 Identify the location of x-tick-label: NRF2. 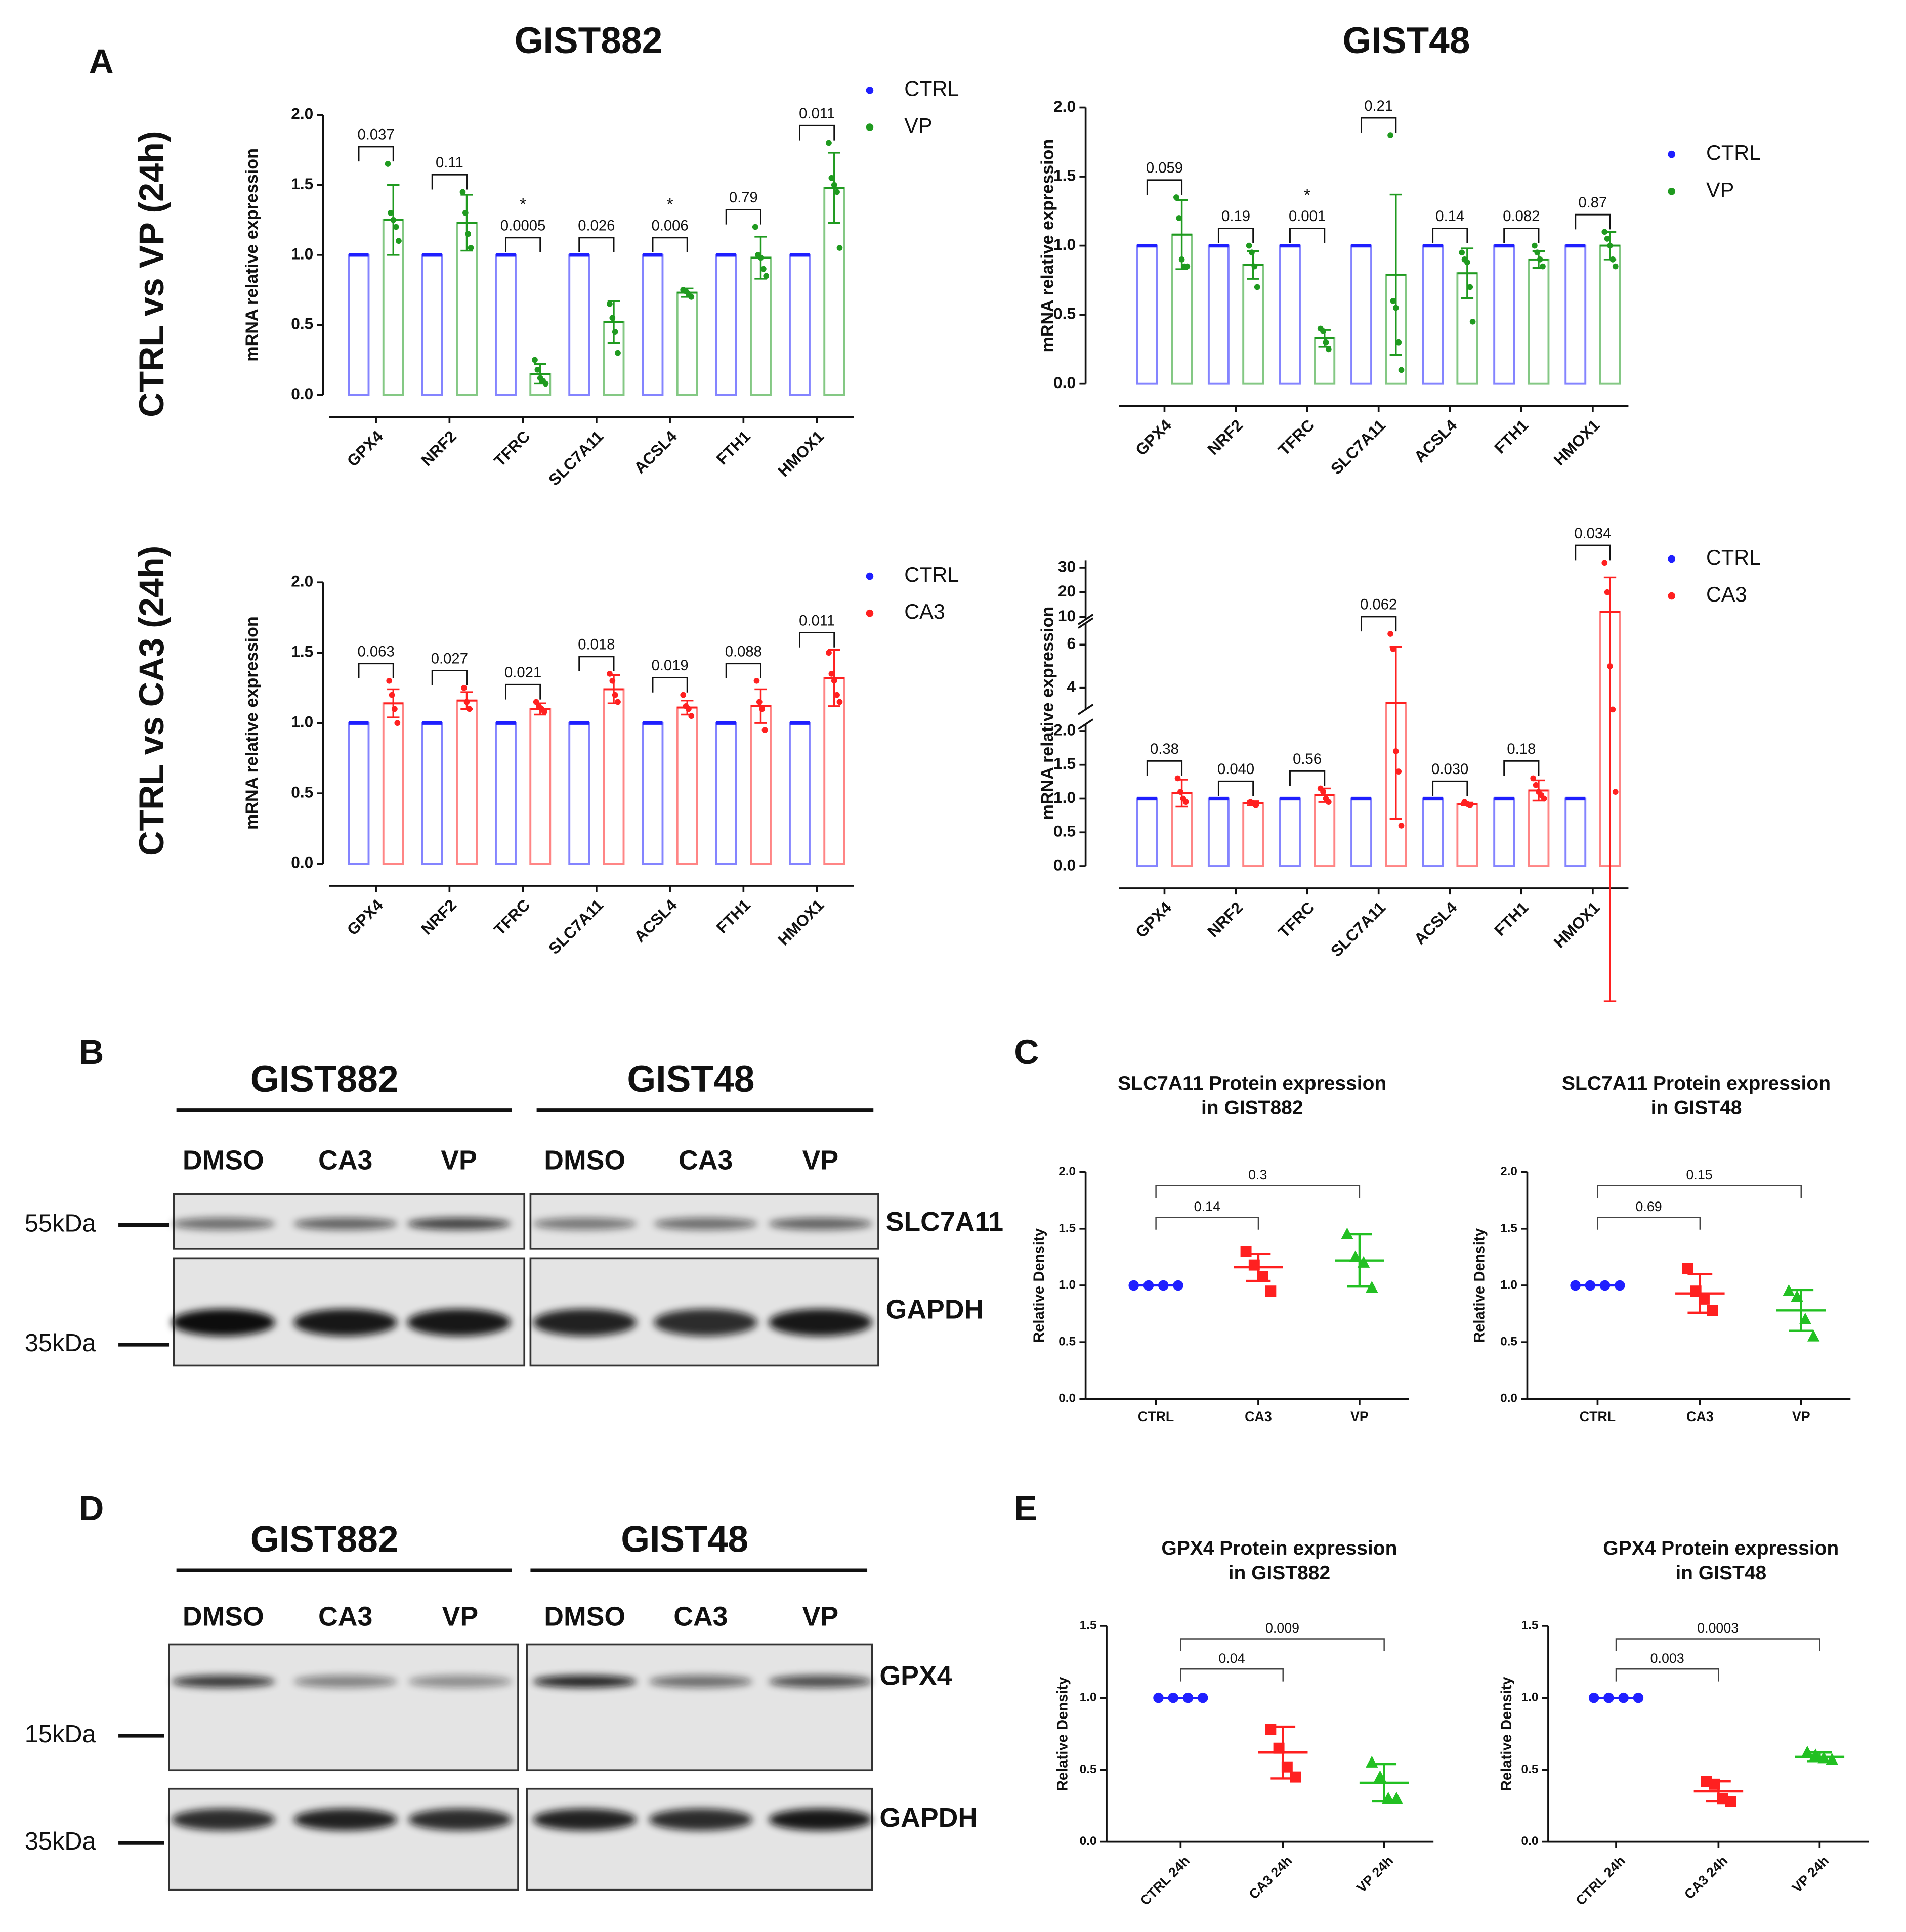
(439, 448).